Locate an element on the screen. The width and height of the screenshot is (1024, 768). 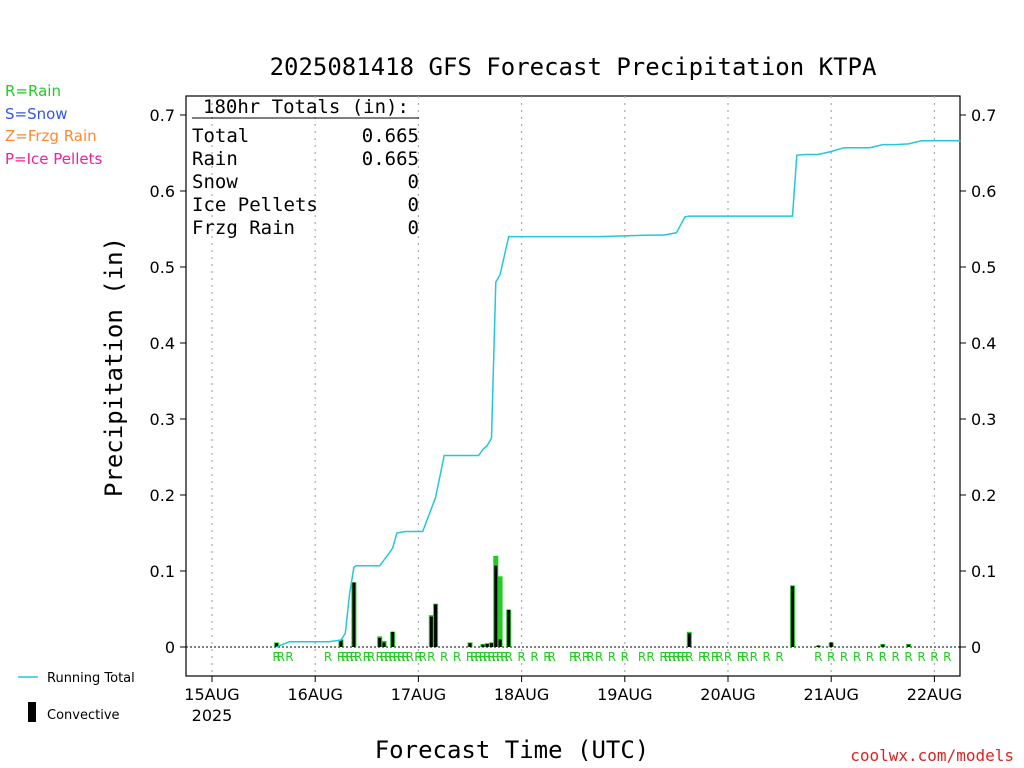
convective-swatch is located at coordinates (32, 712).